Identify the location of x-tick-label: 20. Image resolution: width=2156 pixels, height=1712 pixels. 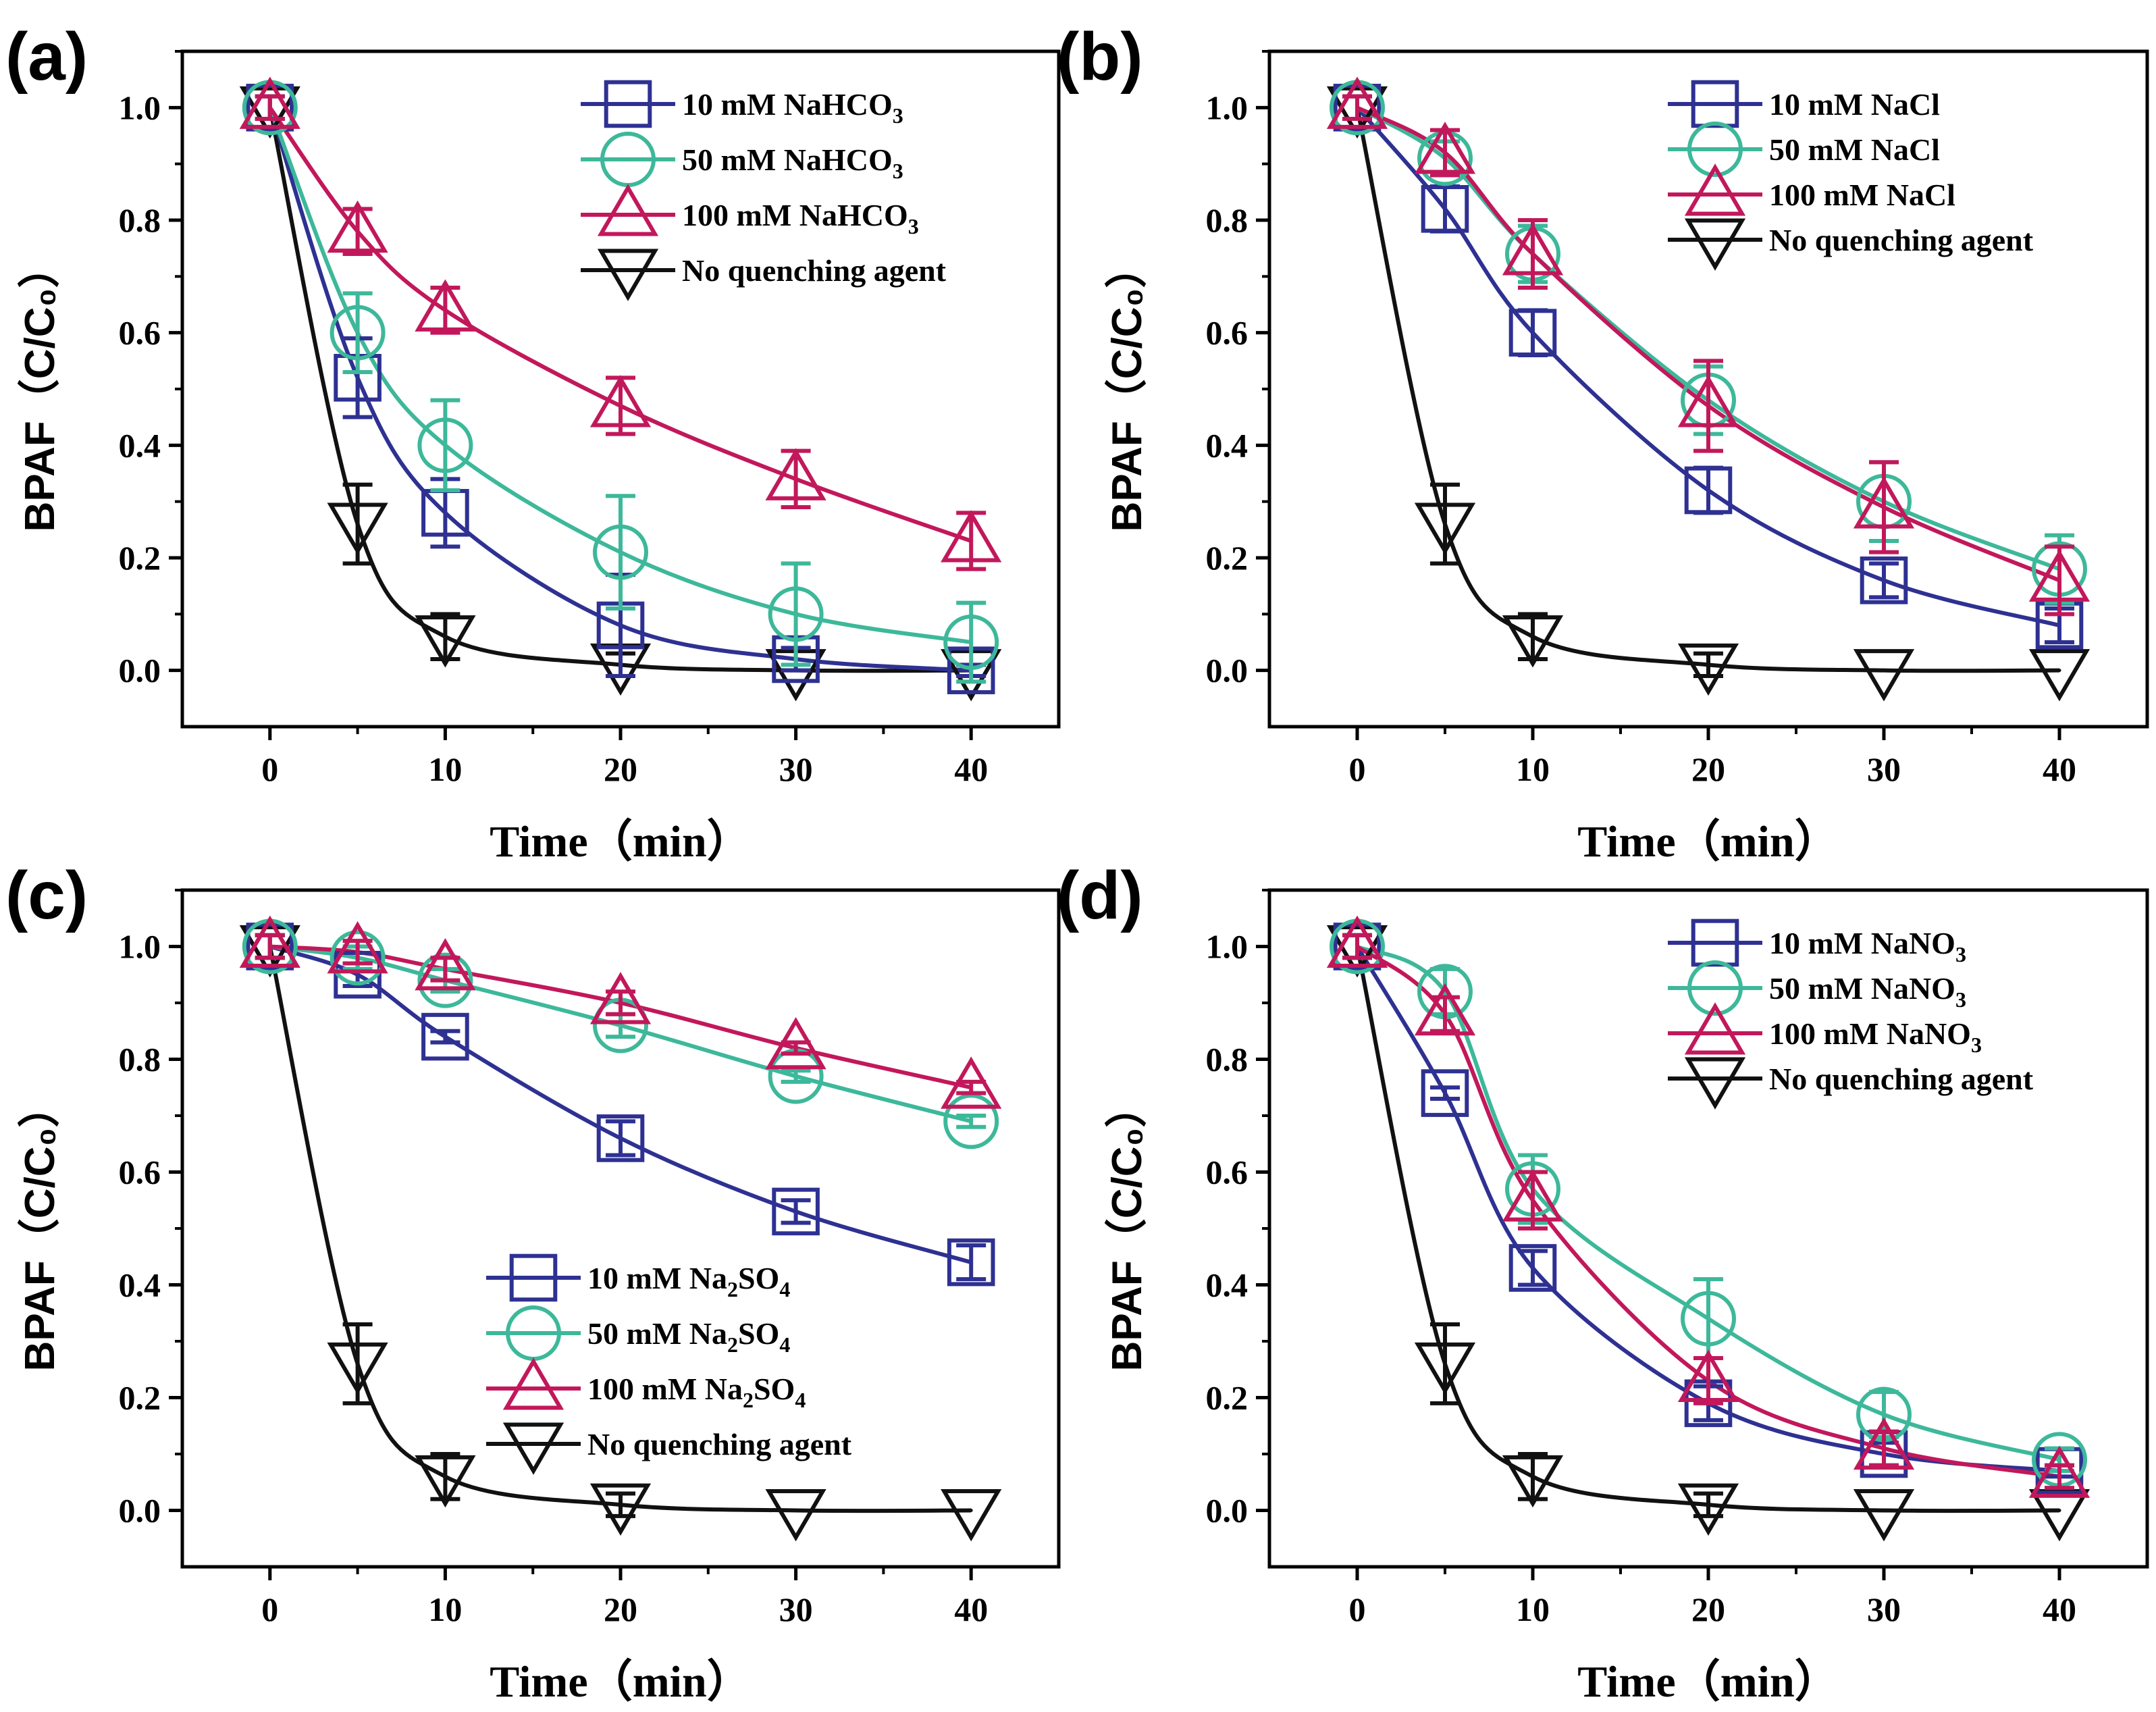
(1708, 769).